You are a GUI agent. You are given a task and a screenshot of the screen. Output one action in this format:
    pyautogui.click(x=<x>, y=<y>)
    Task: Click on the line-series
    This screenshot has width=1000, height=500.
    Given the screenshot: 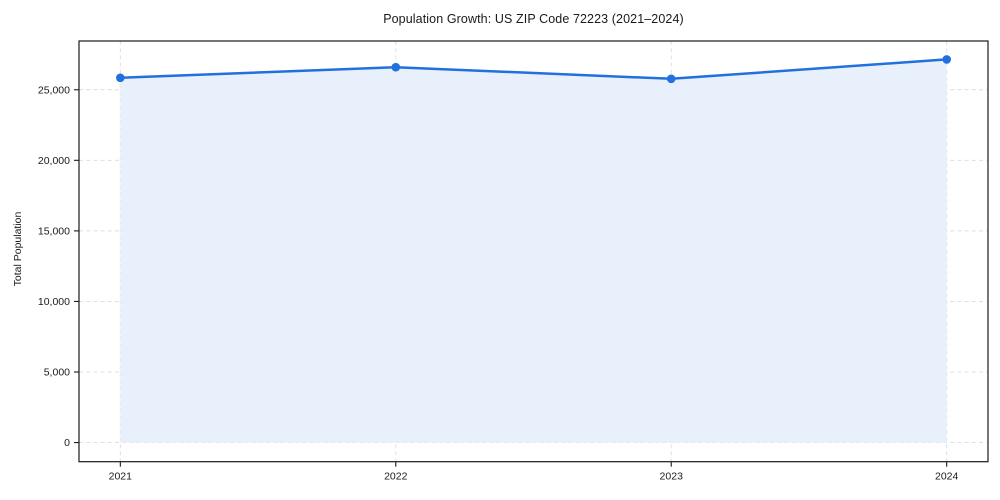 What is the action you would take?
    pyautogui.click(x=533, y=69)
    